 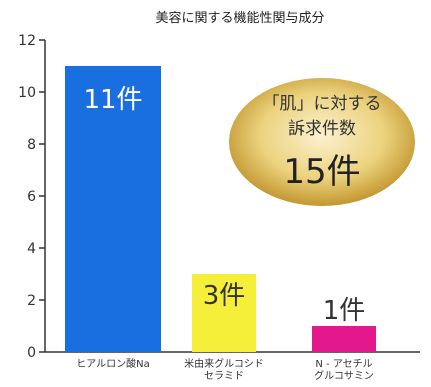 I want to click on y-tick-label: 8, so click(x=31, y=145).